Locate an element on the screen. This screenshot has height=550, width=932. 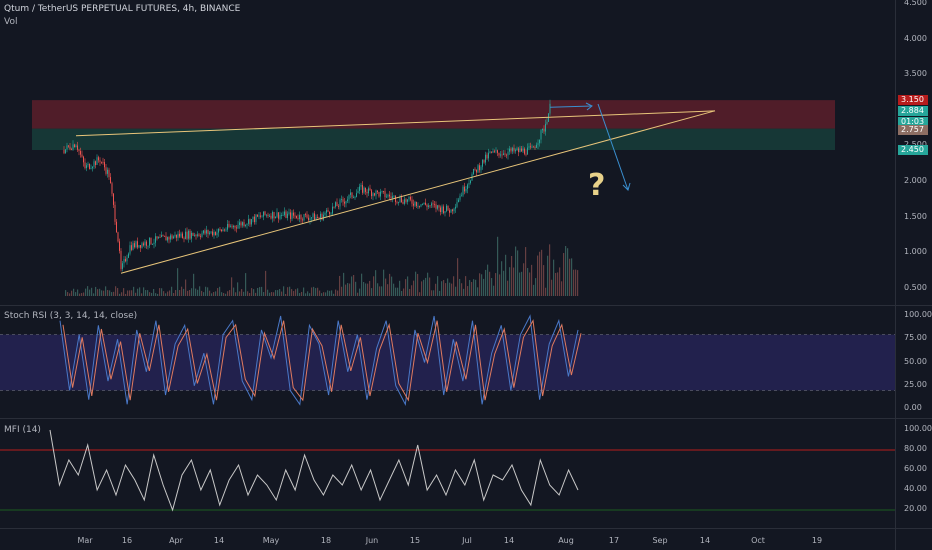
down-arrow is located at coordinates (613, 147).